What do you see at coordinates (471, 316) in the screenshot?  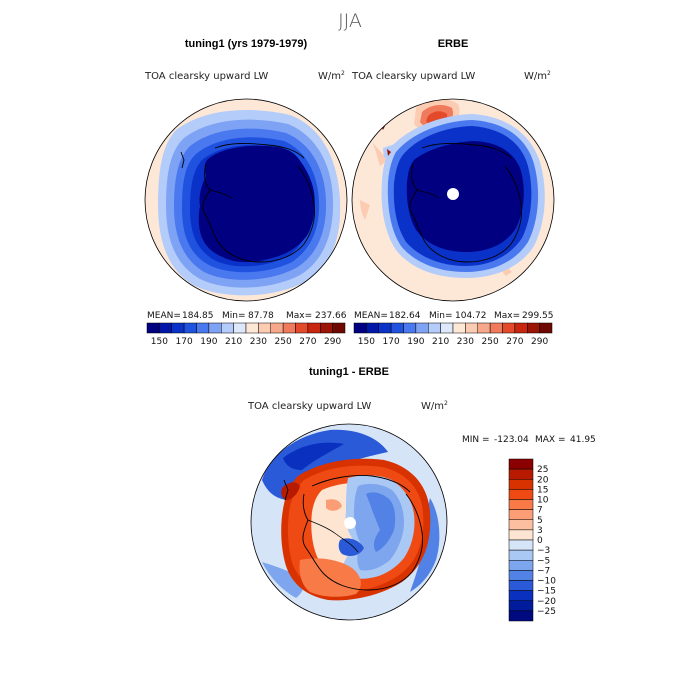 I see `svg-text: 104.72` at bounding box center [471, 316].